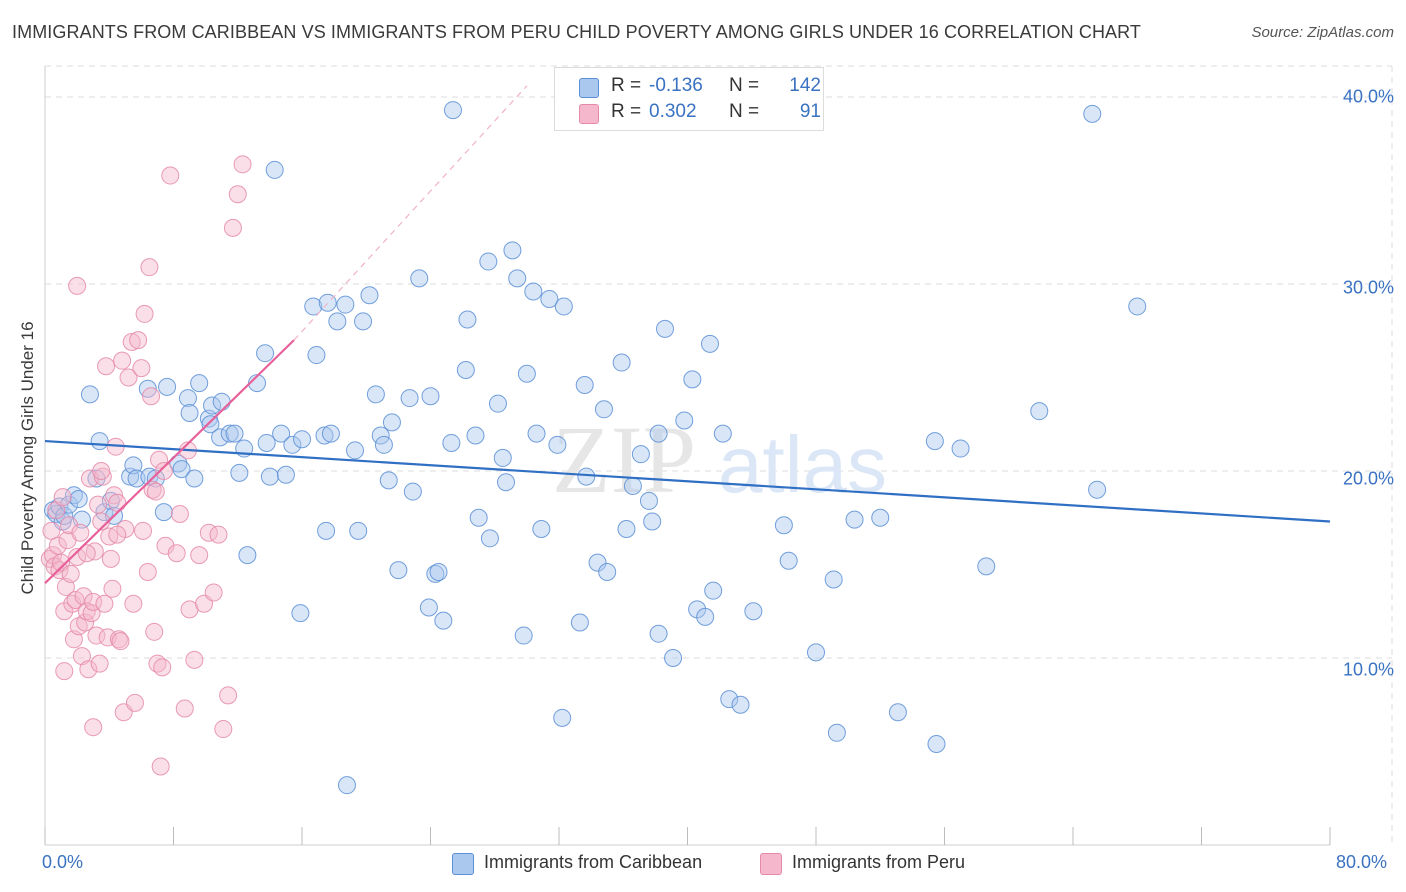 The width and height of the screenshot is (1406, 892). I want to click on source-label: Source: ZipAtlas.com, so click(1322, 32).